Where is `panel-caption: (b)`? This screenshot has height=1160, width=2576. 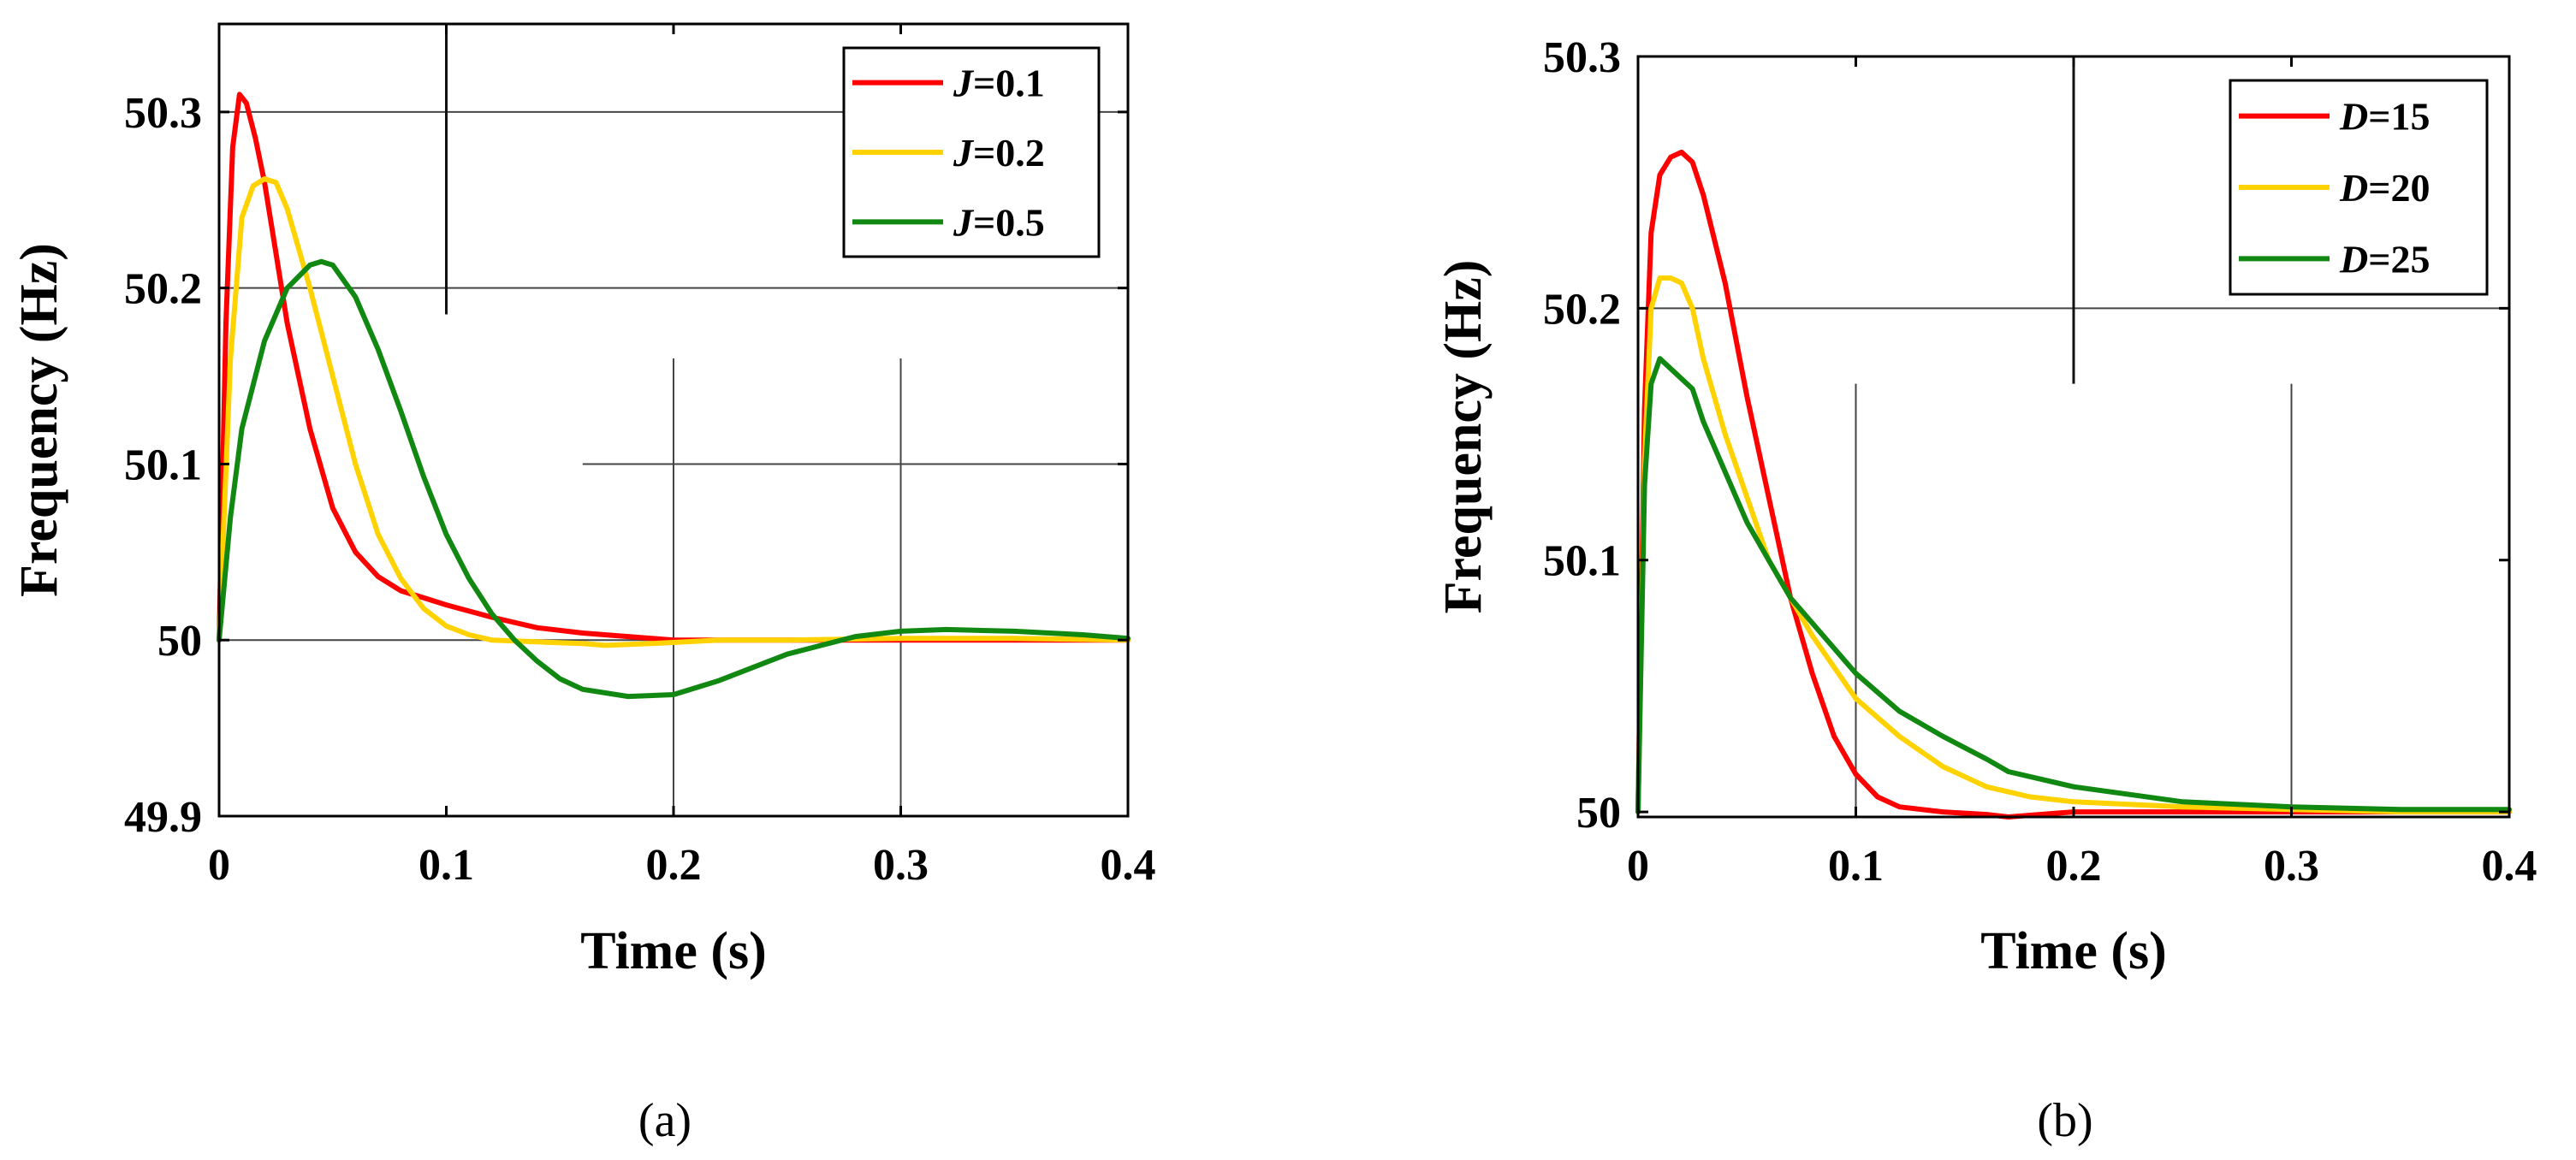
panel-caption: (b) is located at coordinates (2064, 1120).